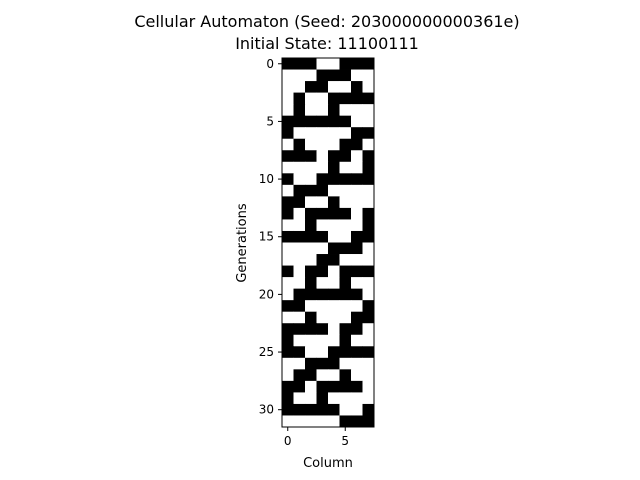  What do you see at coordinates (288, 110) in the screenshot?
I see `cell-r4-c0` at bounding box center [288, 110].